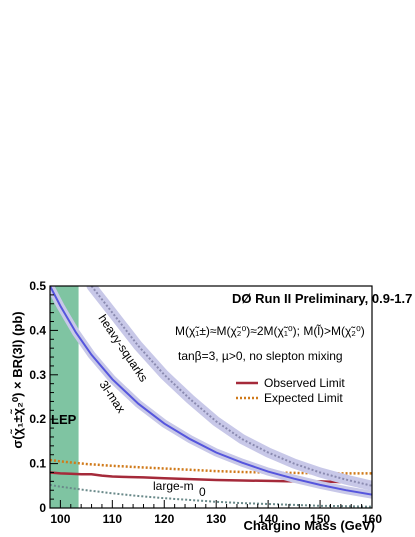 Image resolution: width=415 pixels, height=537 pixels. I want to click on y-tick-label: 0.1, so click(37, 464).